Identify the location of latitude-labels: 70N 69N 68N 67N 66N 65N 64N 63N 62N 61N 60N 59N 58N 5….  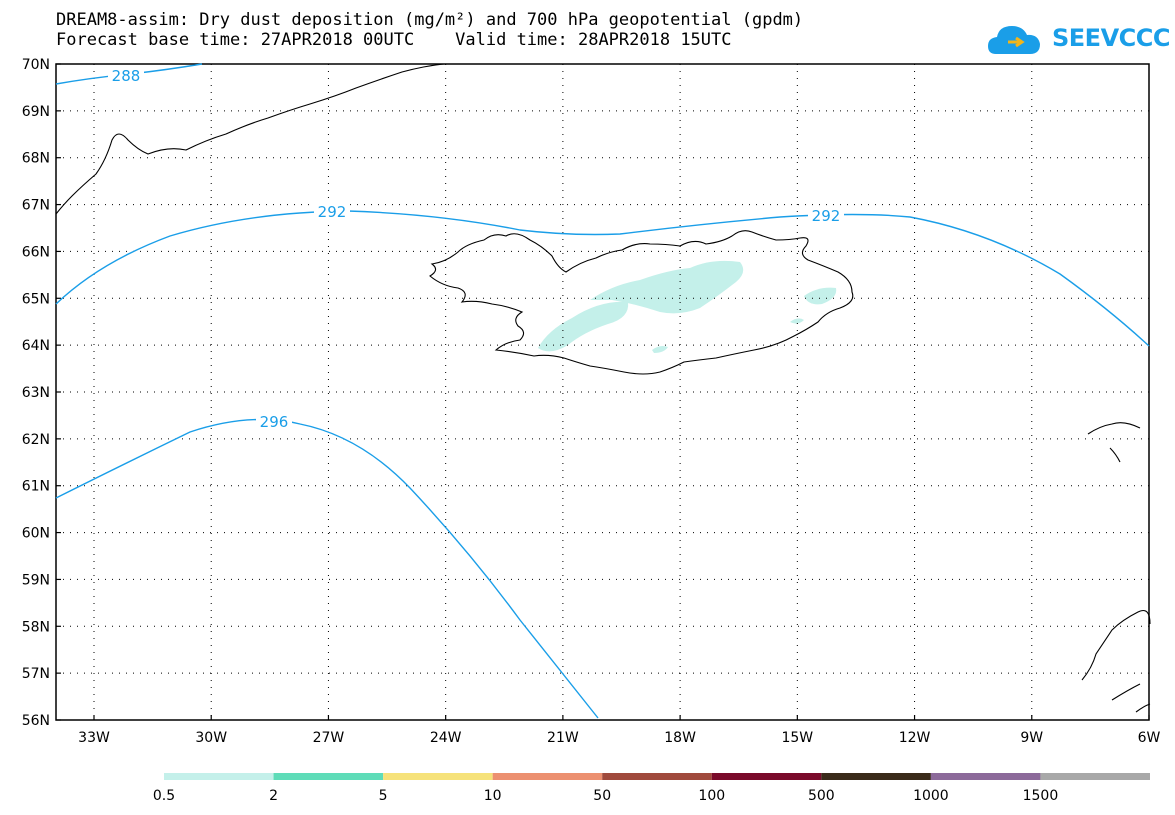
(36, 393).